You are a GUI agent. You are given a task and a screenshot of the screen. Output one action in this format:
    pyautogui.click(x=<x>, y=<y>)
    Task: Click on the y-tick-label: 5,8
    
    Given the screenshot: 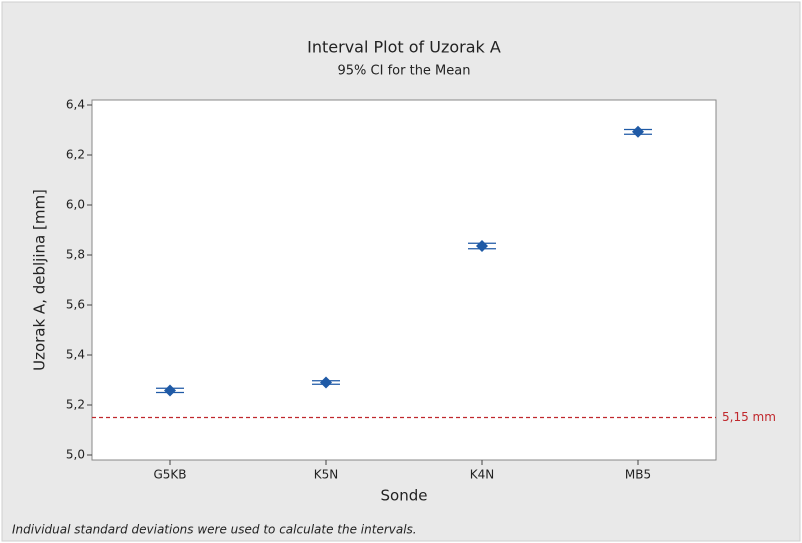 What is the action you would take?
    pyautogui.click(x=75, y=255)
    